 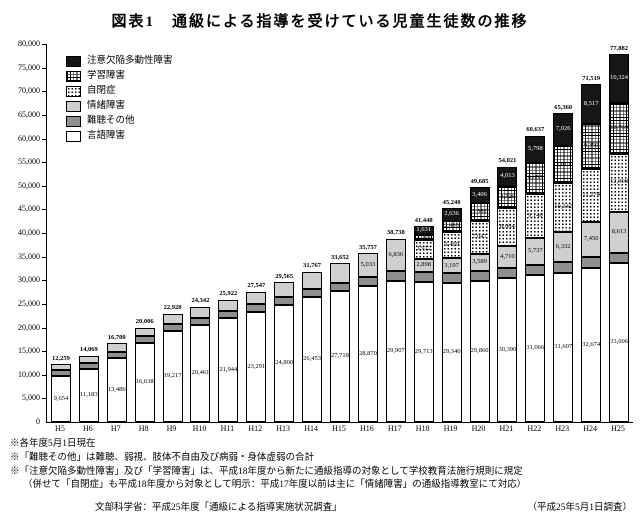 What do you see at coordinates (228, 294) in the screenshot?
I see `bar-total-label: 25,922` at bounding box center [228, 294].